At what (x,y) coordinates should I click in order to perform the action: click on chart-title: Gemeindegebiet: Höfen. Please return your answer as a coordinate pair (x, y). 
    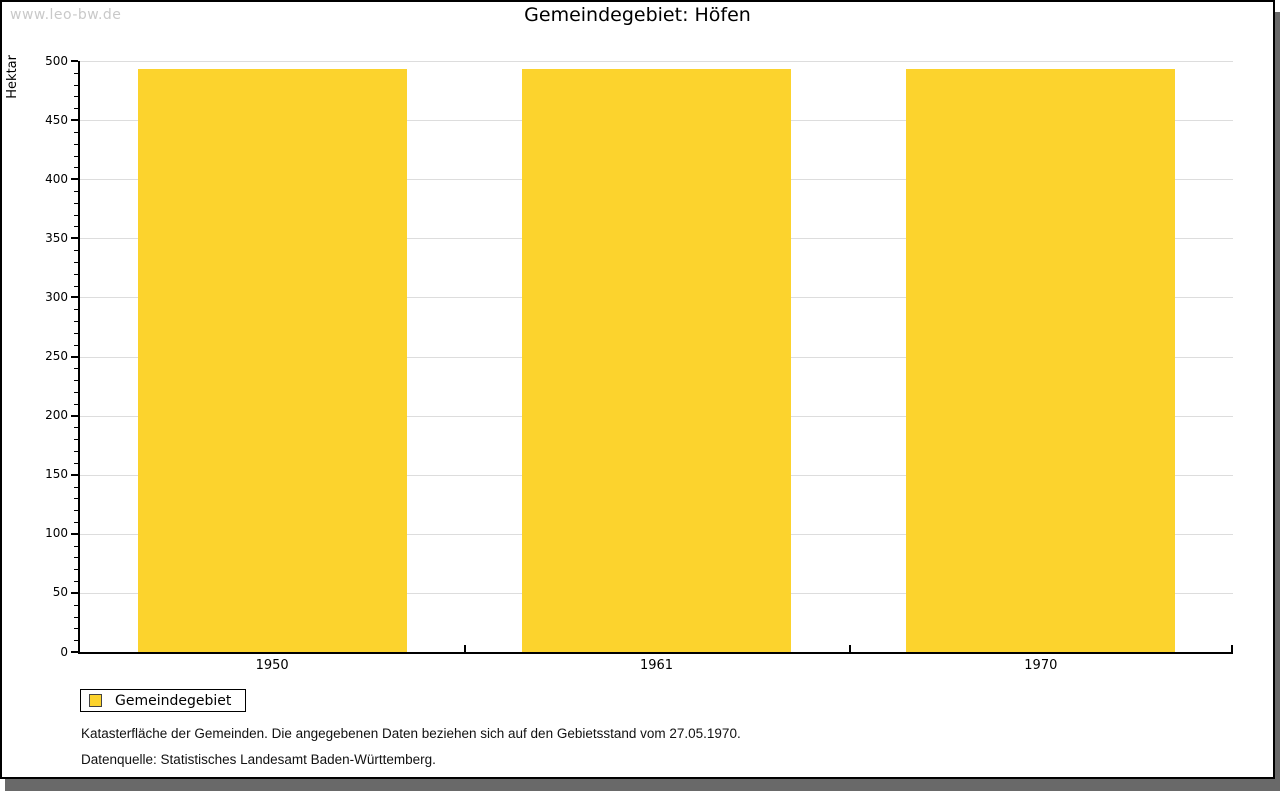
    Looking at the image, I should click on (637, 15).